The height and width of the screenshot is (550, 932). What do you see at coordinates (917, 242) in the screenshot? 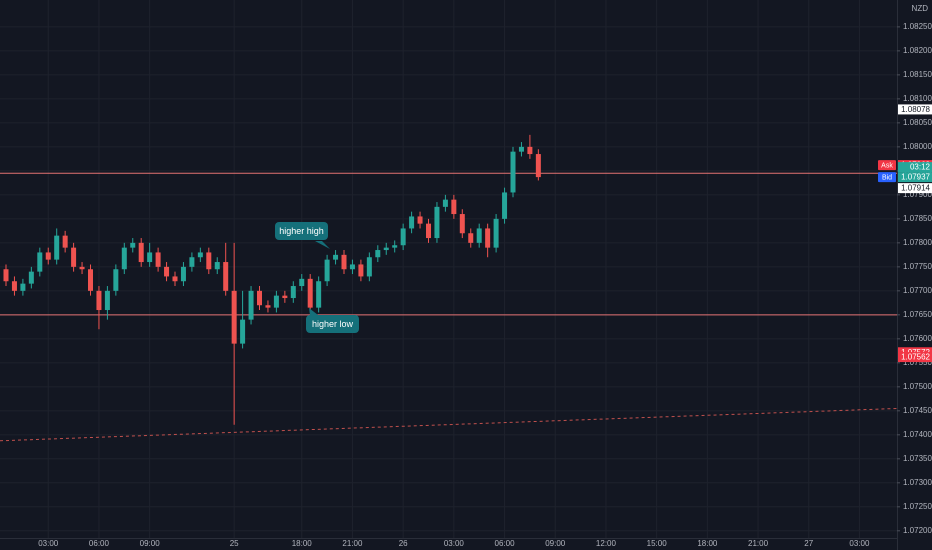
I see `y-tick-label: 1.07800` at bounding box center [917, 242].